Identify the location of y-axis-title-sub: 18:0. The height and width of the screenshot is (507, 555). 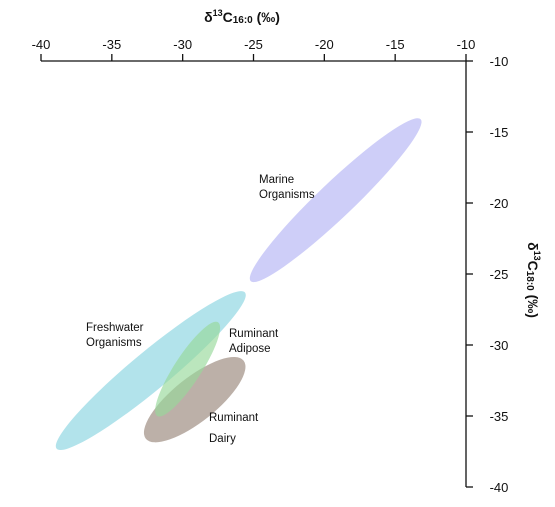
(529, 281).